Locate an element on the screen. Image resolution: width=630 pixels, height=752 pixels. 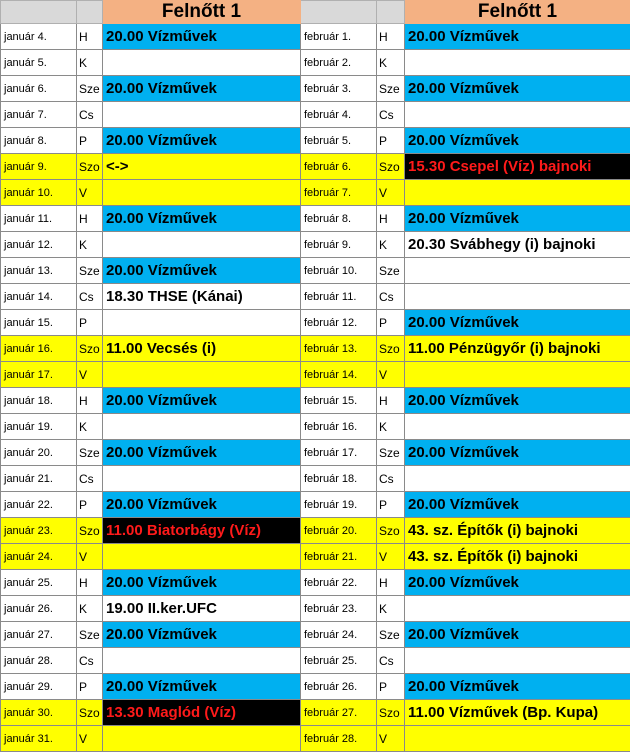
left-date-cell: január 6. is located at coordinates (38, 88).